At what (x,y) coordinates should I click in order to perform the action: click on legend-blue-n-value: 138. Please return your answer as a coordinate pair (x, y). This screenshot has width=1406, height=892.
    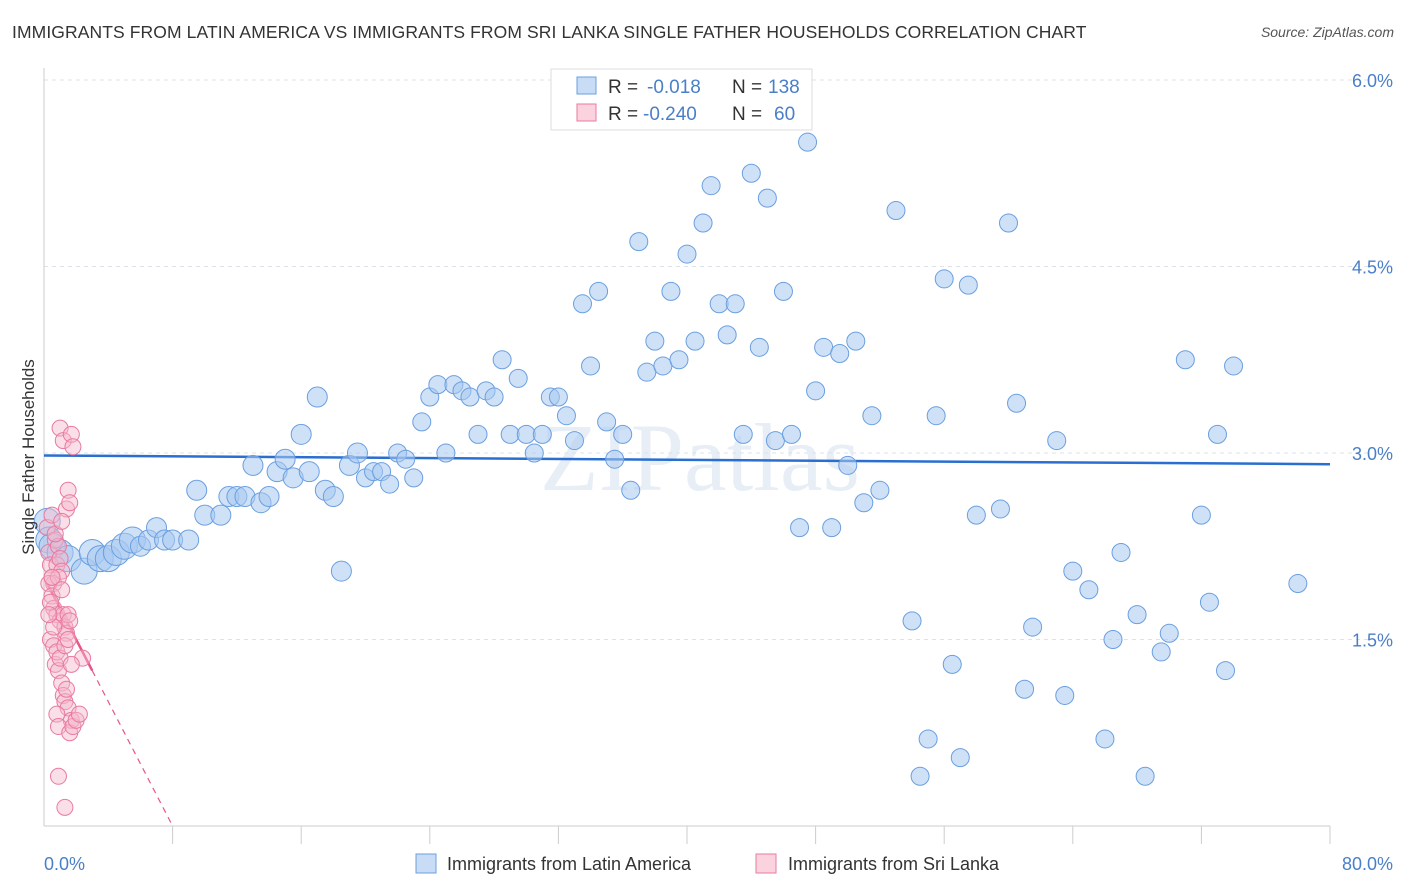
    Looking at the image, I should click on (784, 87).